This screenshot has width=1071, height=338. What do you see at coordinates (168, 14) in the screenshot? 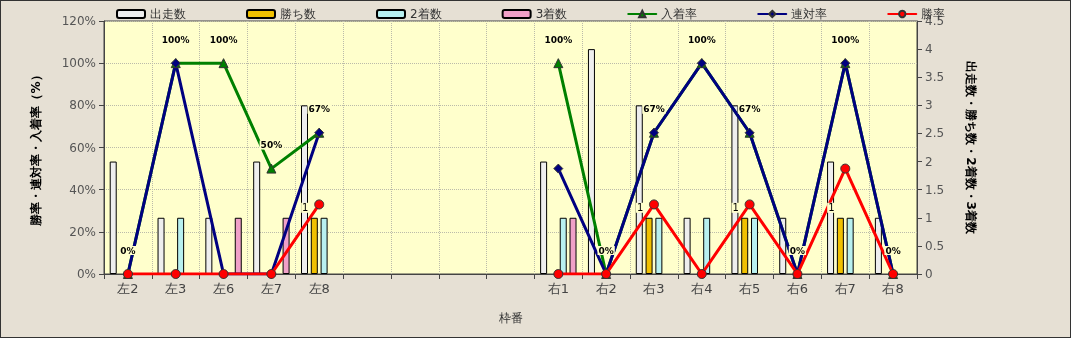
I see `legend-label: 出走数` at bounding box center [168, 14].